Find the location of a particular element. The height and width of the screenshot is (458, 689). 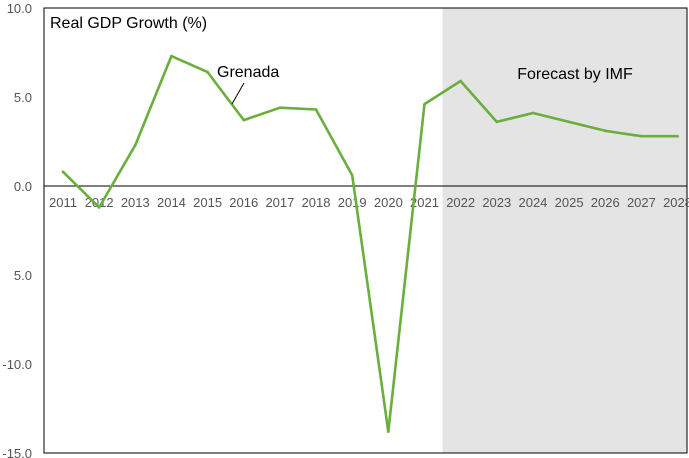

x-tick-label: 2013 is located at coordinates (135, 202).